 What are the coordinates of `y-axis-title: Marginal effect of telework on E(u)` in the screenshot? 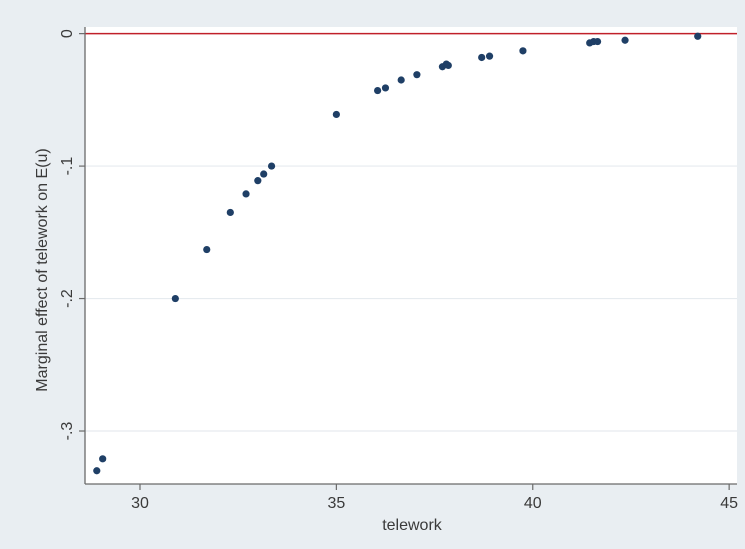 It's located at (42, 269).